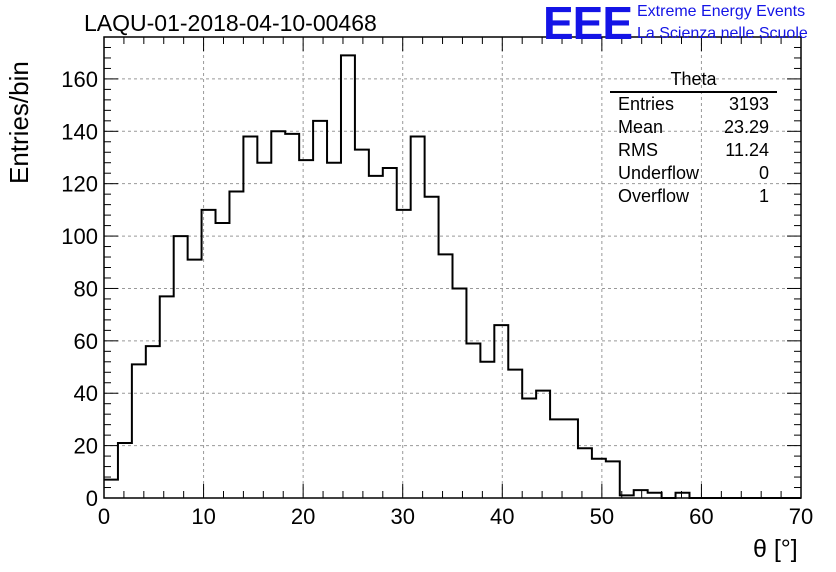  Describe the element at coordinates (19, 122) in the screenshot. I see `y-axis-label: Entries/bin` at that location.